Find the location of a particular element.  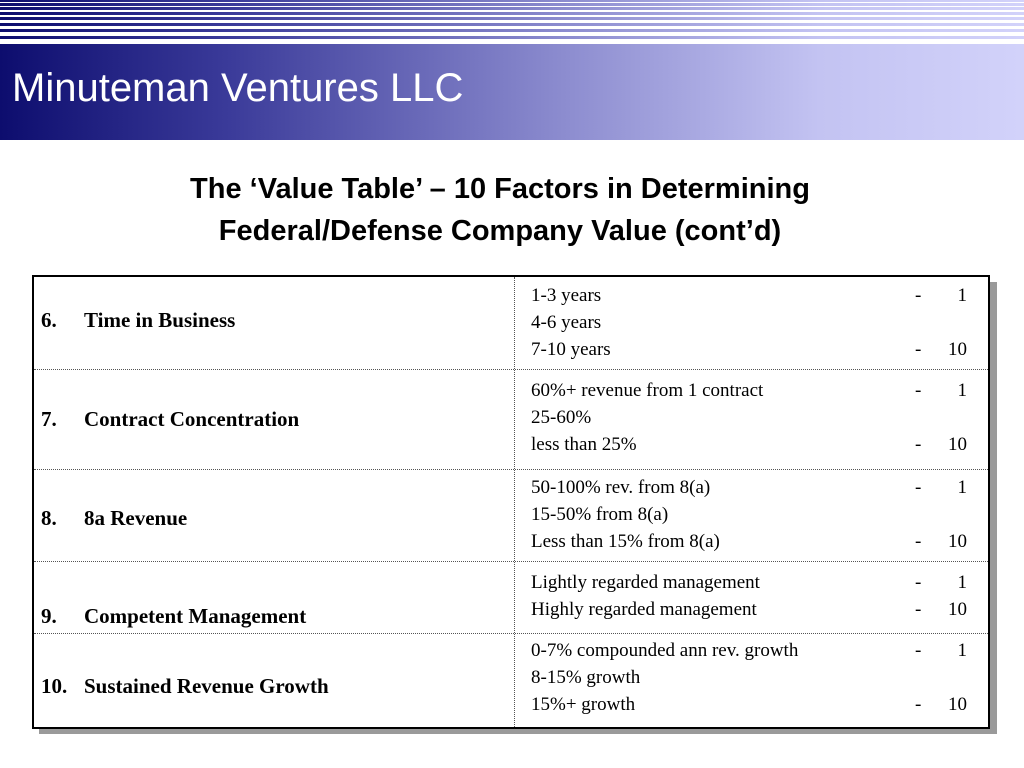

factor-number: 8. is located at coordinates (49, 518).